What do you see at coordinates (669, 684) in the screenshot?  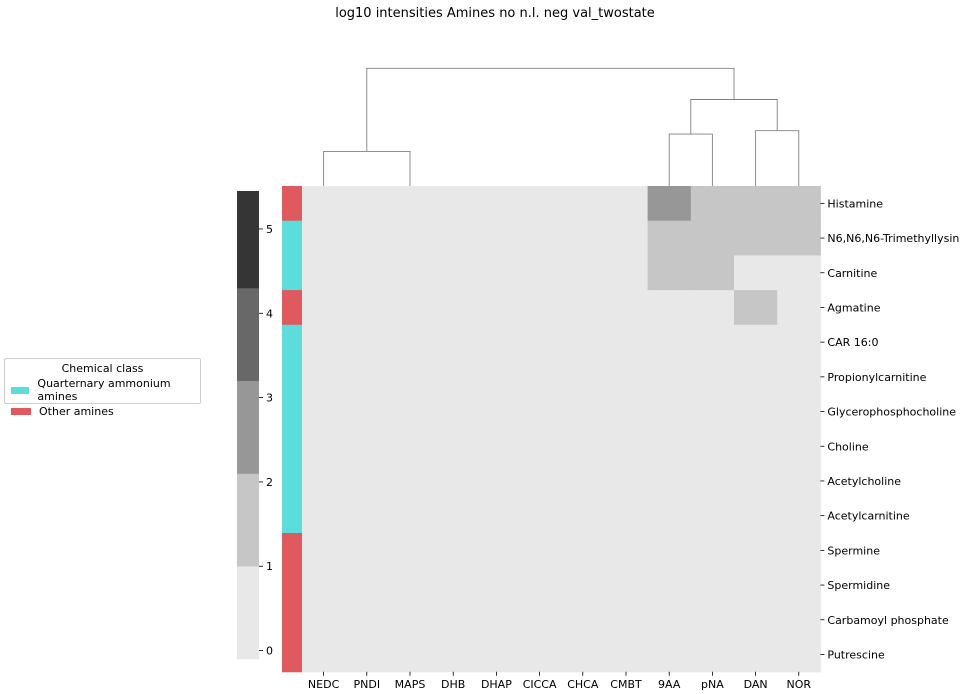 I see `col-label: 9AA` at bounding box center [669, 684].